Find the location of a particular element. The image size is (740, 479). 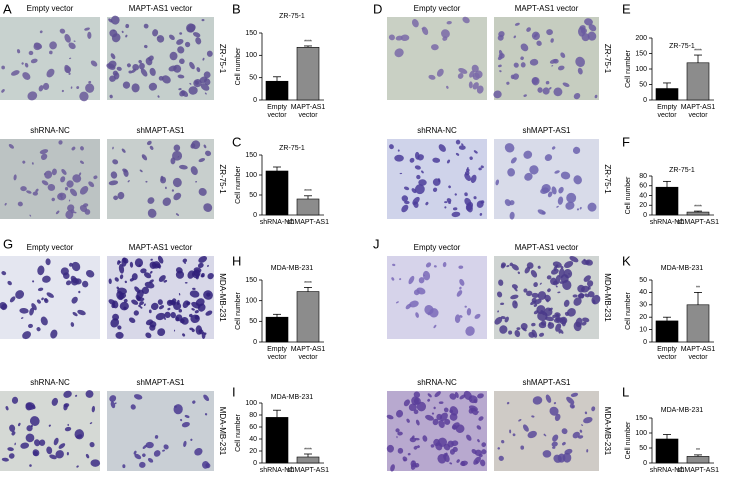

significance: **** is located at coordinates (308, 42).